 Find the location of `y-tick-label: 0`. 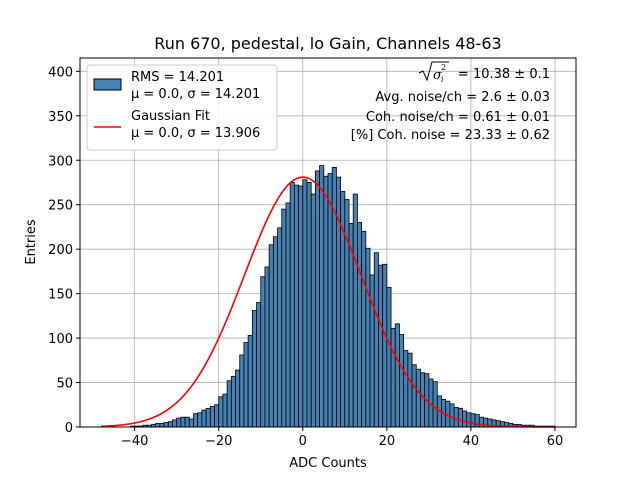

y-tick-label: 0 is located at coordinates (69, 428).